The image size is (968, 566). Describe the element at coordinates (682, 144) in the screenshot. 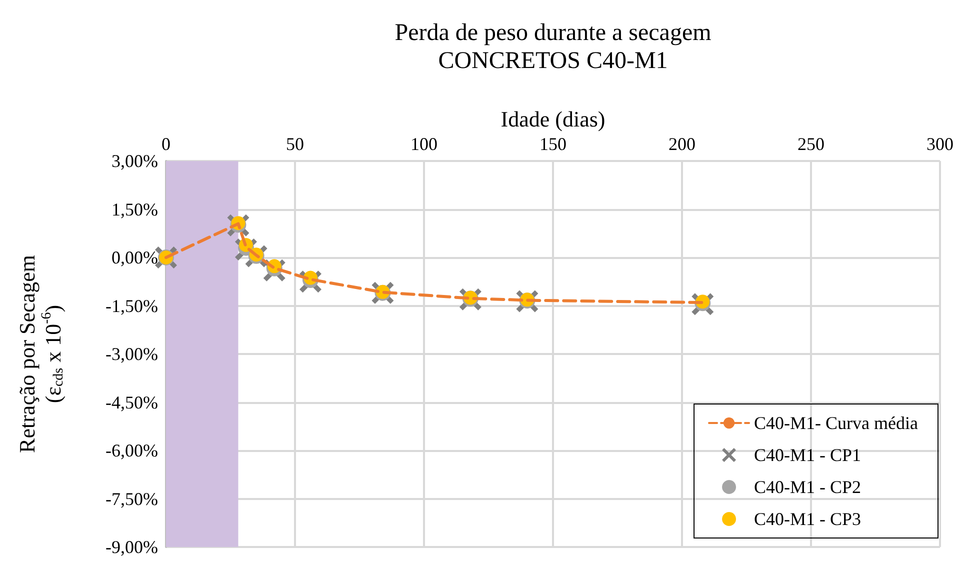

I see `x-tick-label: 200` at that location.